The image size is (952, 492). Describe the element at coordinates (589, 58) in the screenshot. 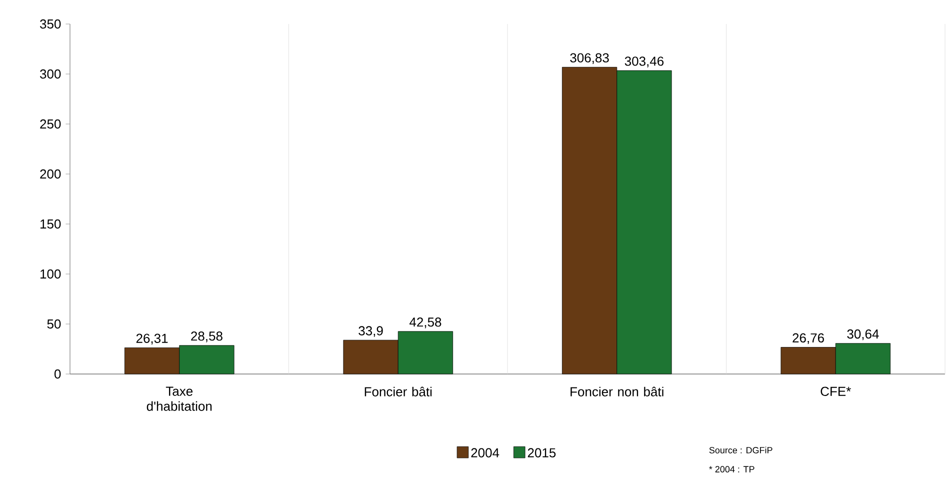

I see `data-label: 306,83` at that location.